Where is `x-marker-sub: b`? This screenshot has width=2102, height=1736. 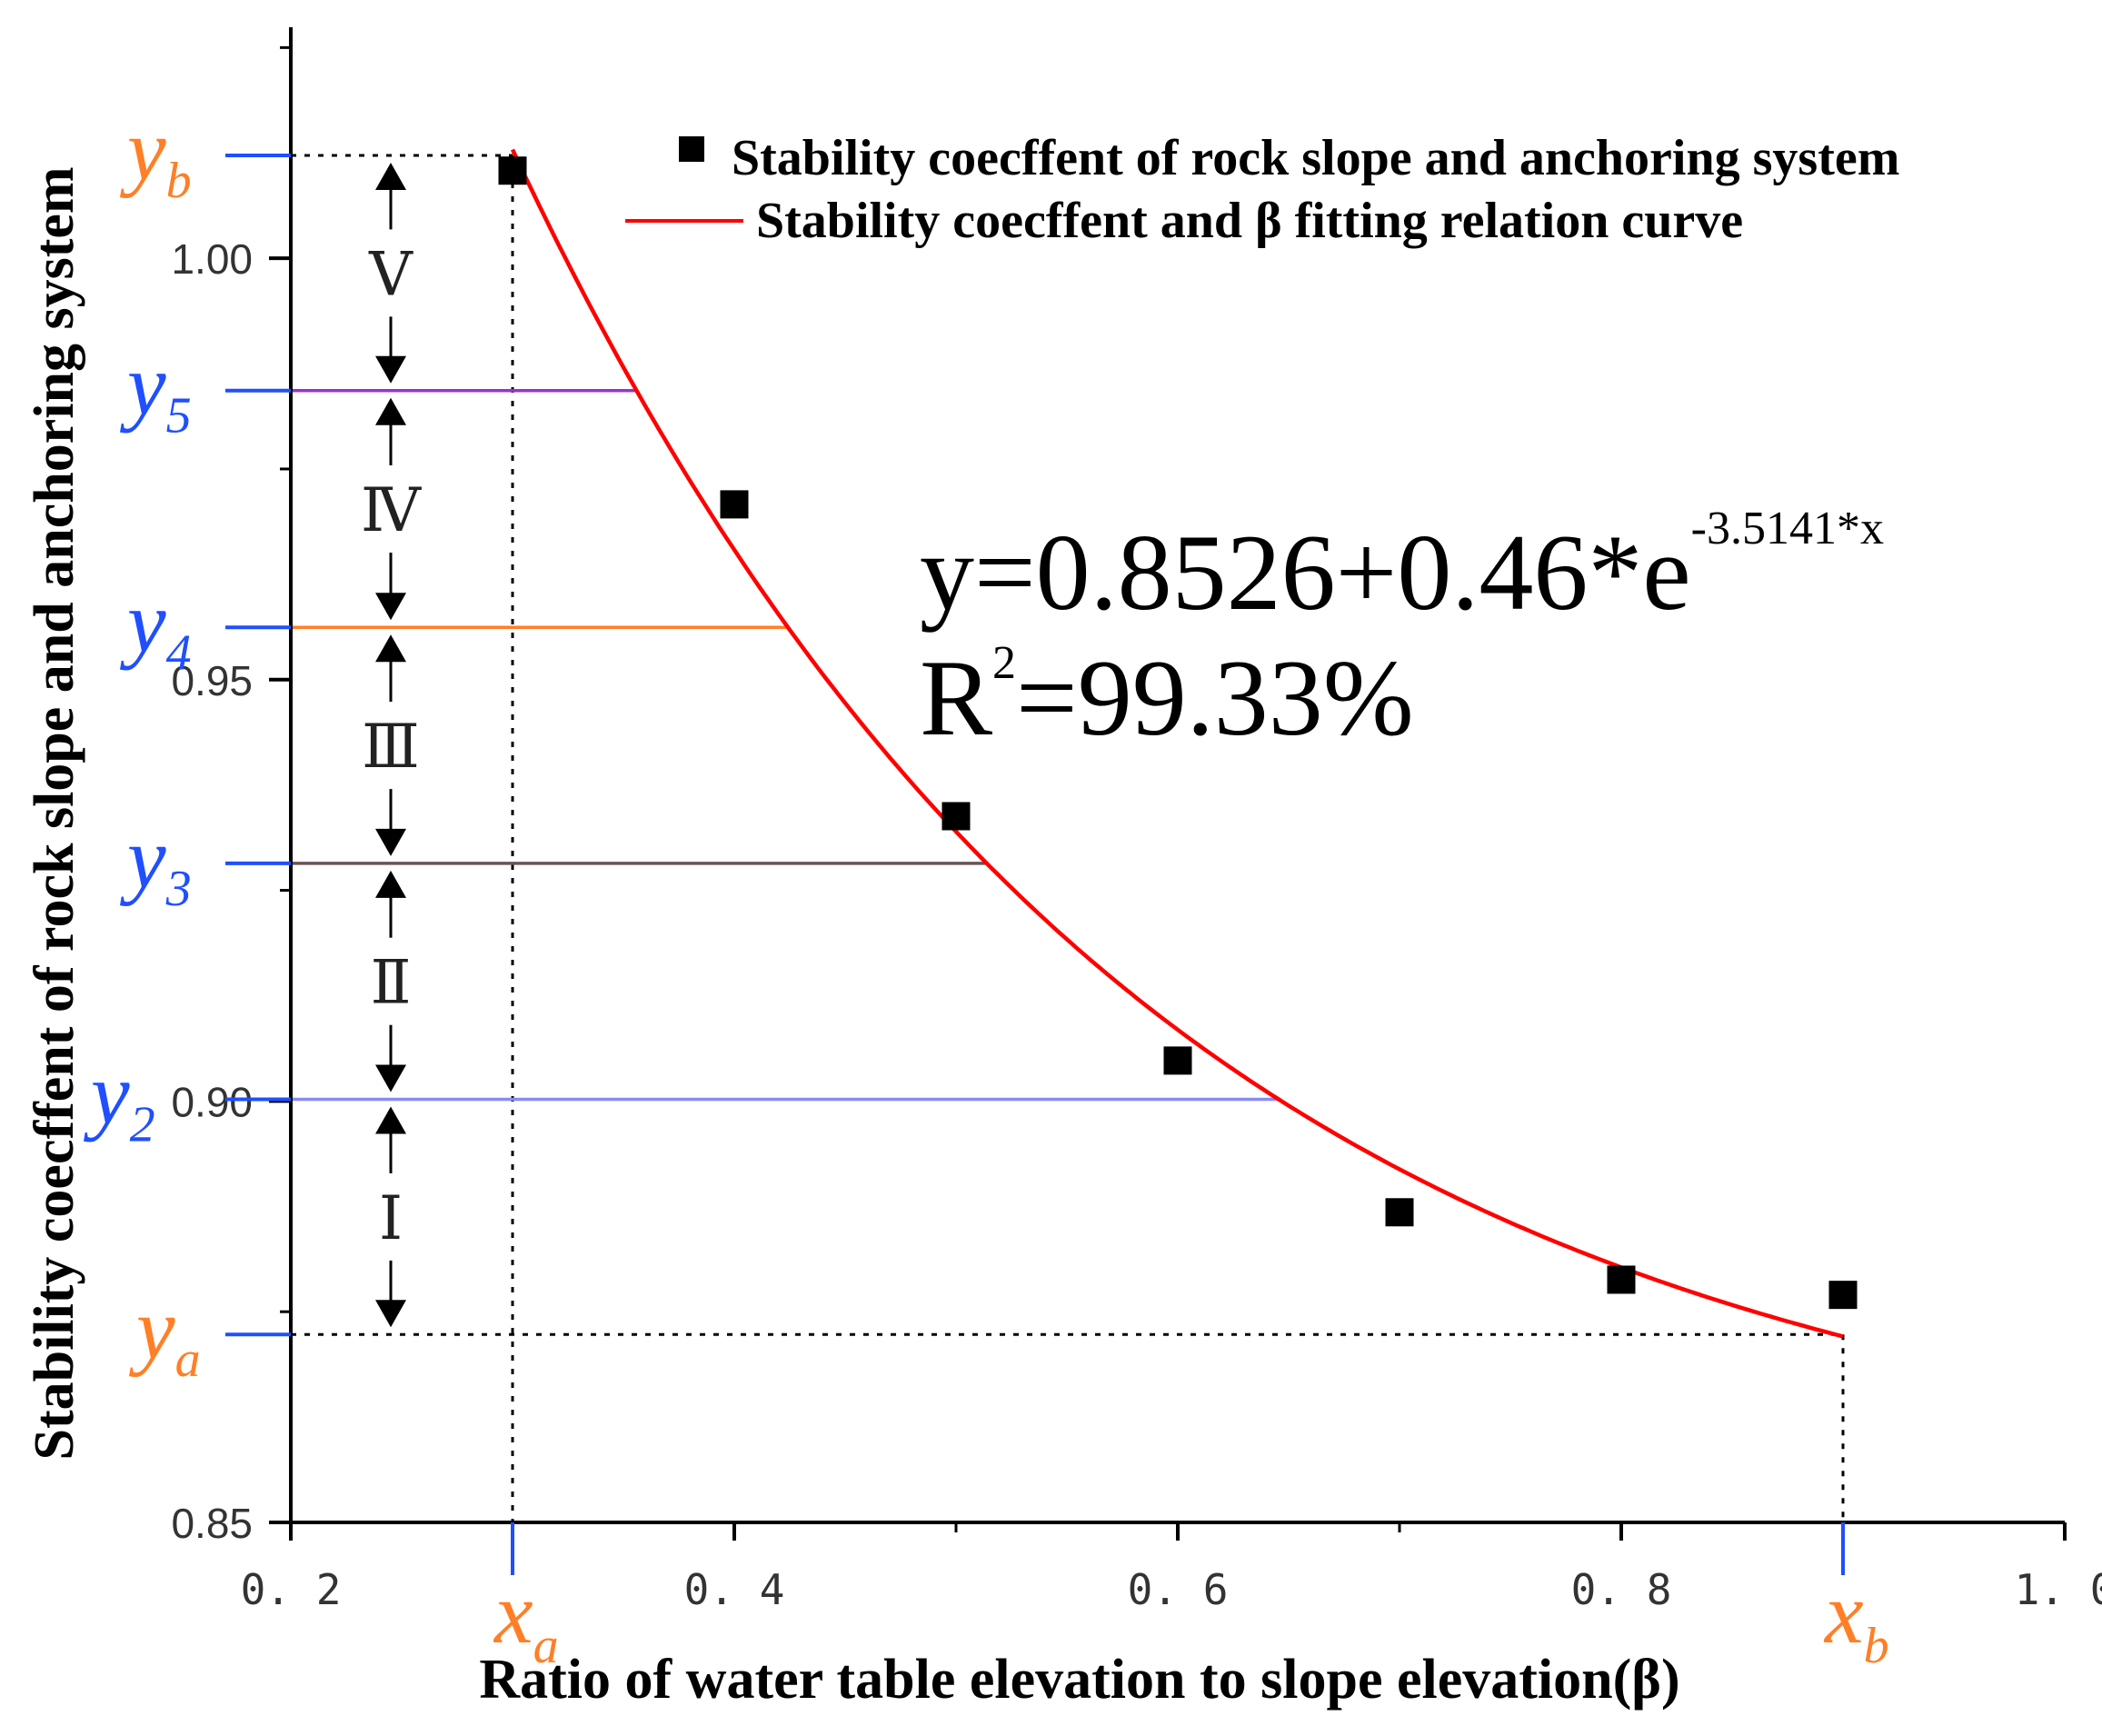
x-marker-sub: b is located at coordinates (1877, 1646).